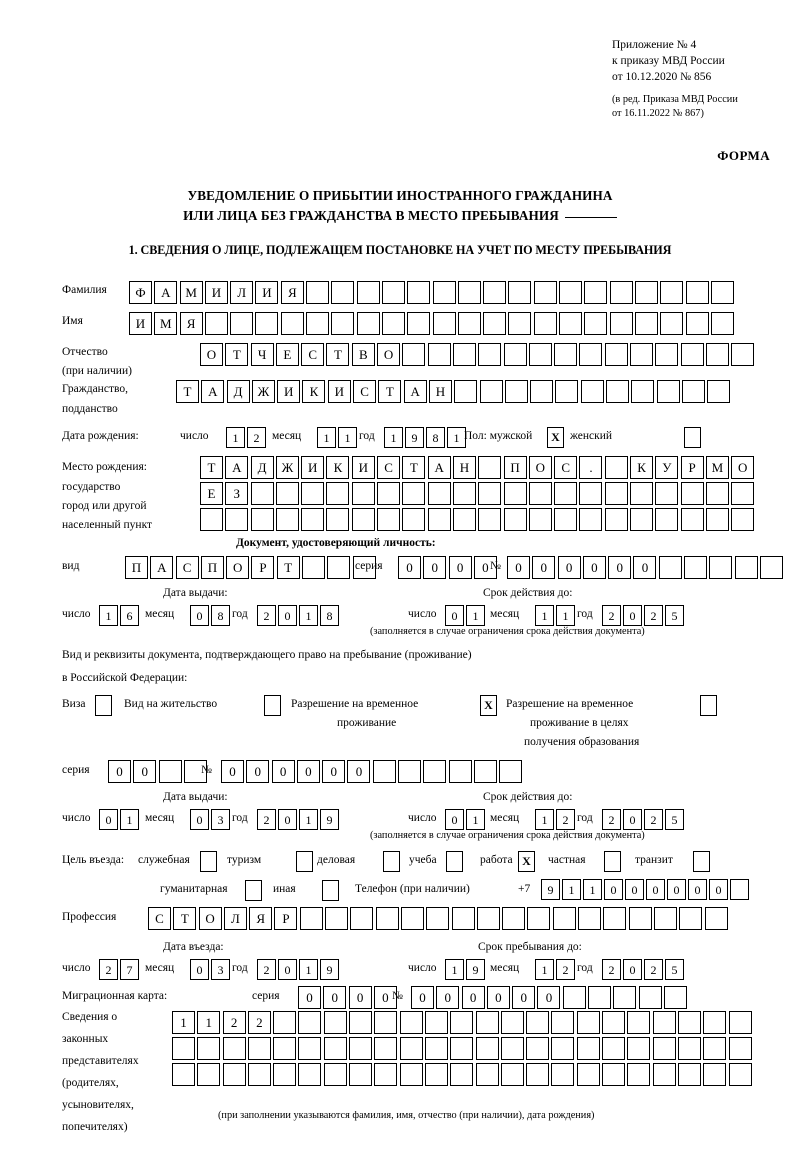 This screenshot has height=1163, width=800. I want to click on char-box: В, so click(363, 354).